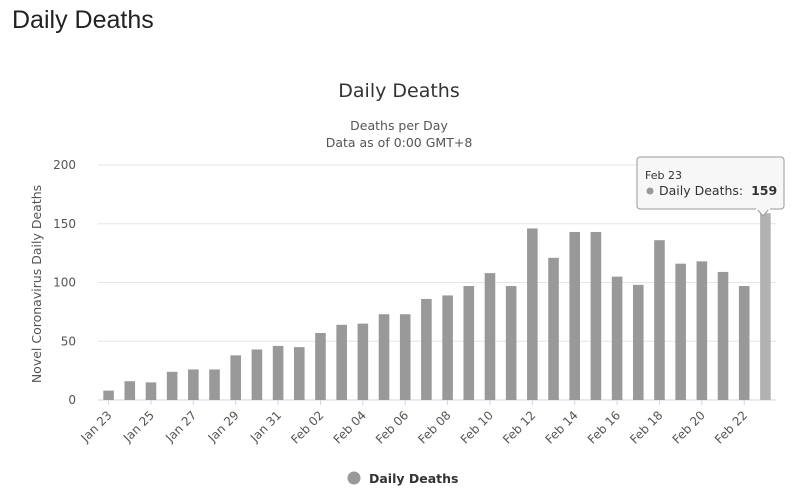 The width and height of the screenshot is (803, 499). Describe the element at coordinates (354, 478) in the screenshot. I see `legend-marker` at that location.